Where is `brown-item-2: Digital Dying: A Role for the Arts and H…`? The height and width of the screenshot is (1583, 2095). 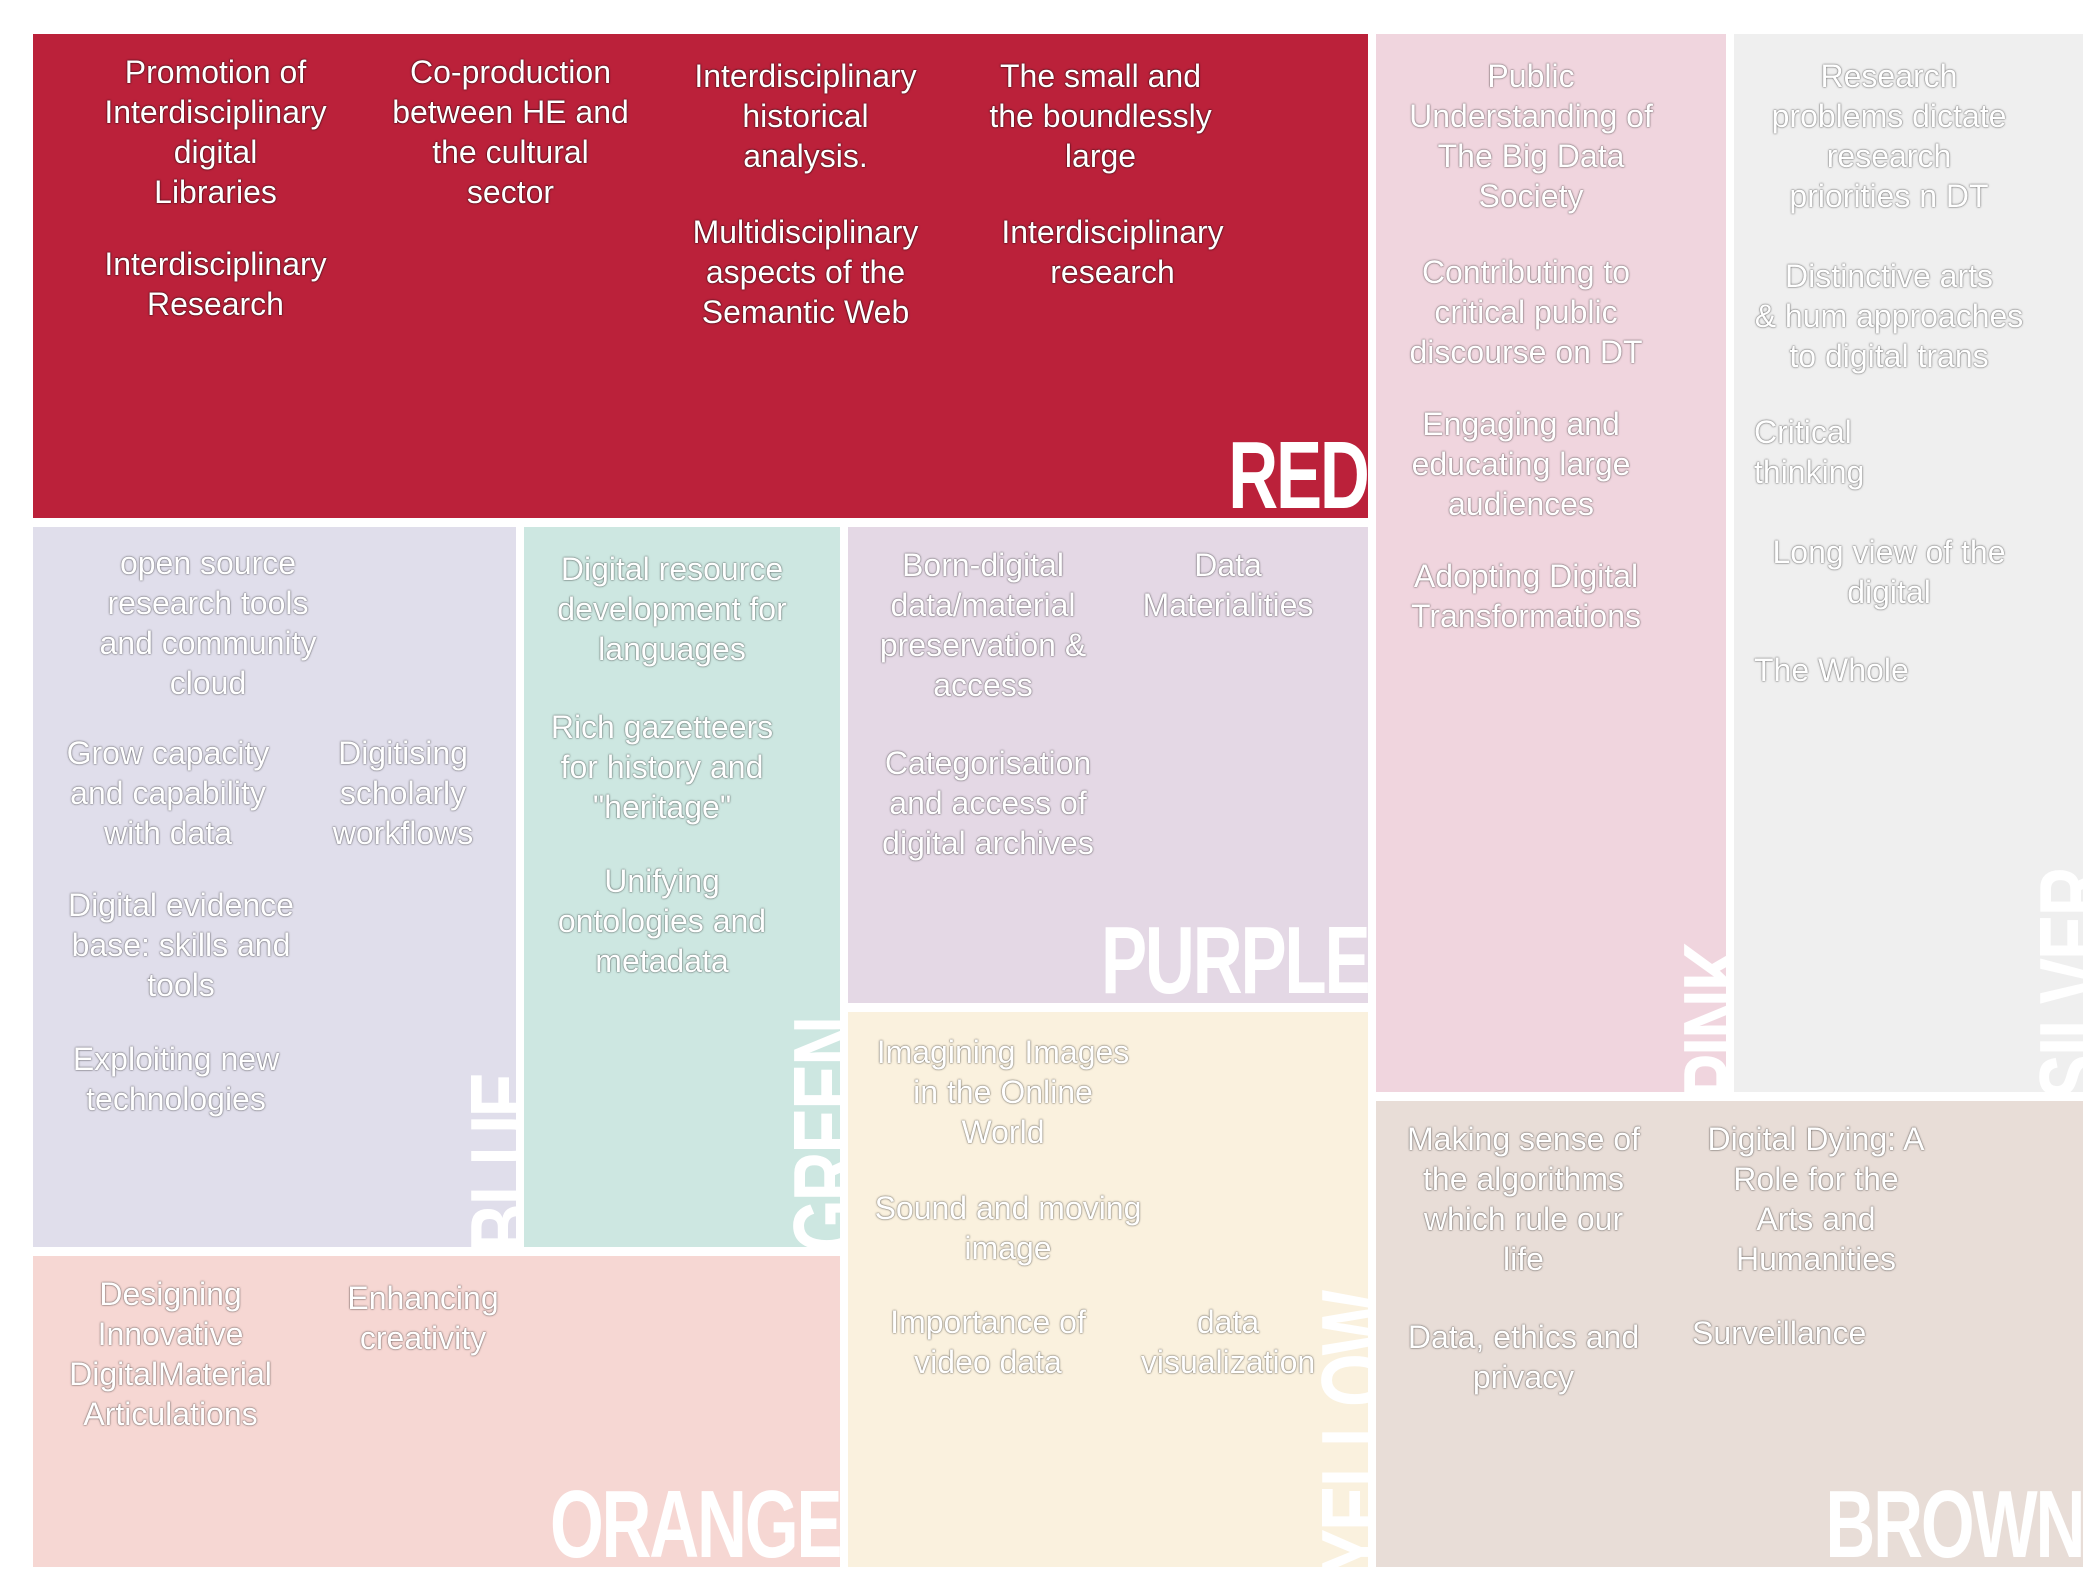
brown-item-2: Digital Dying: A Role for the Arts and H… is located at coordinates (1816, 1199).